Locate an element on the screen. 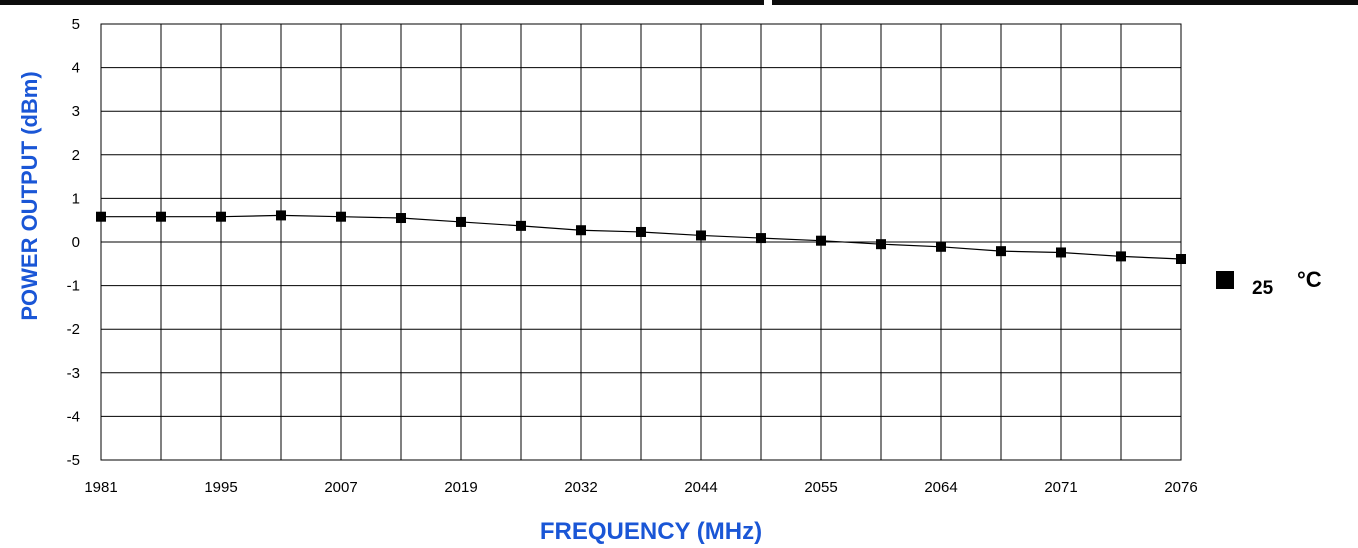 This screenshot has width=1358, height=548. x-tick-label: 2064 is located at coordinates (940, 487).